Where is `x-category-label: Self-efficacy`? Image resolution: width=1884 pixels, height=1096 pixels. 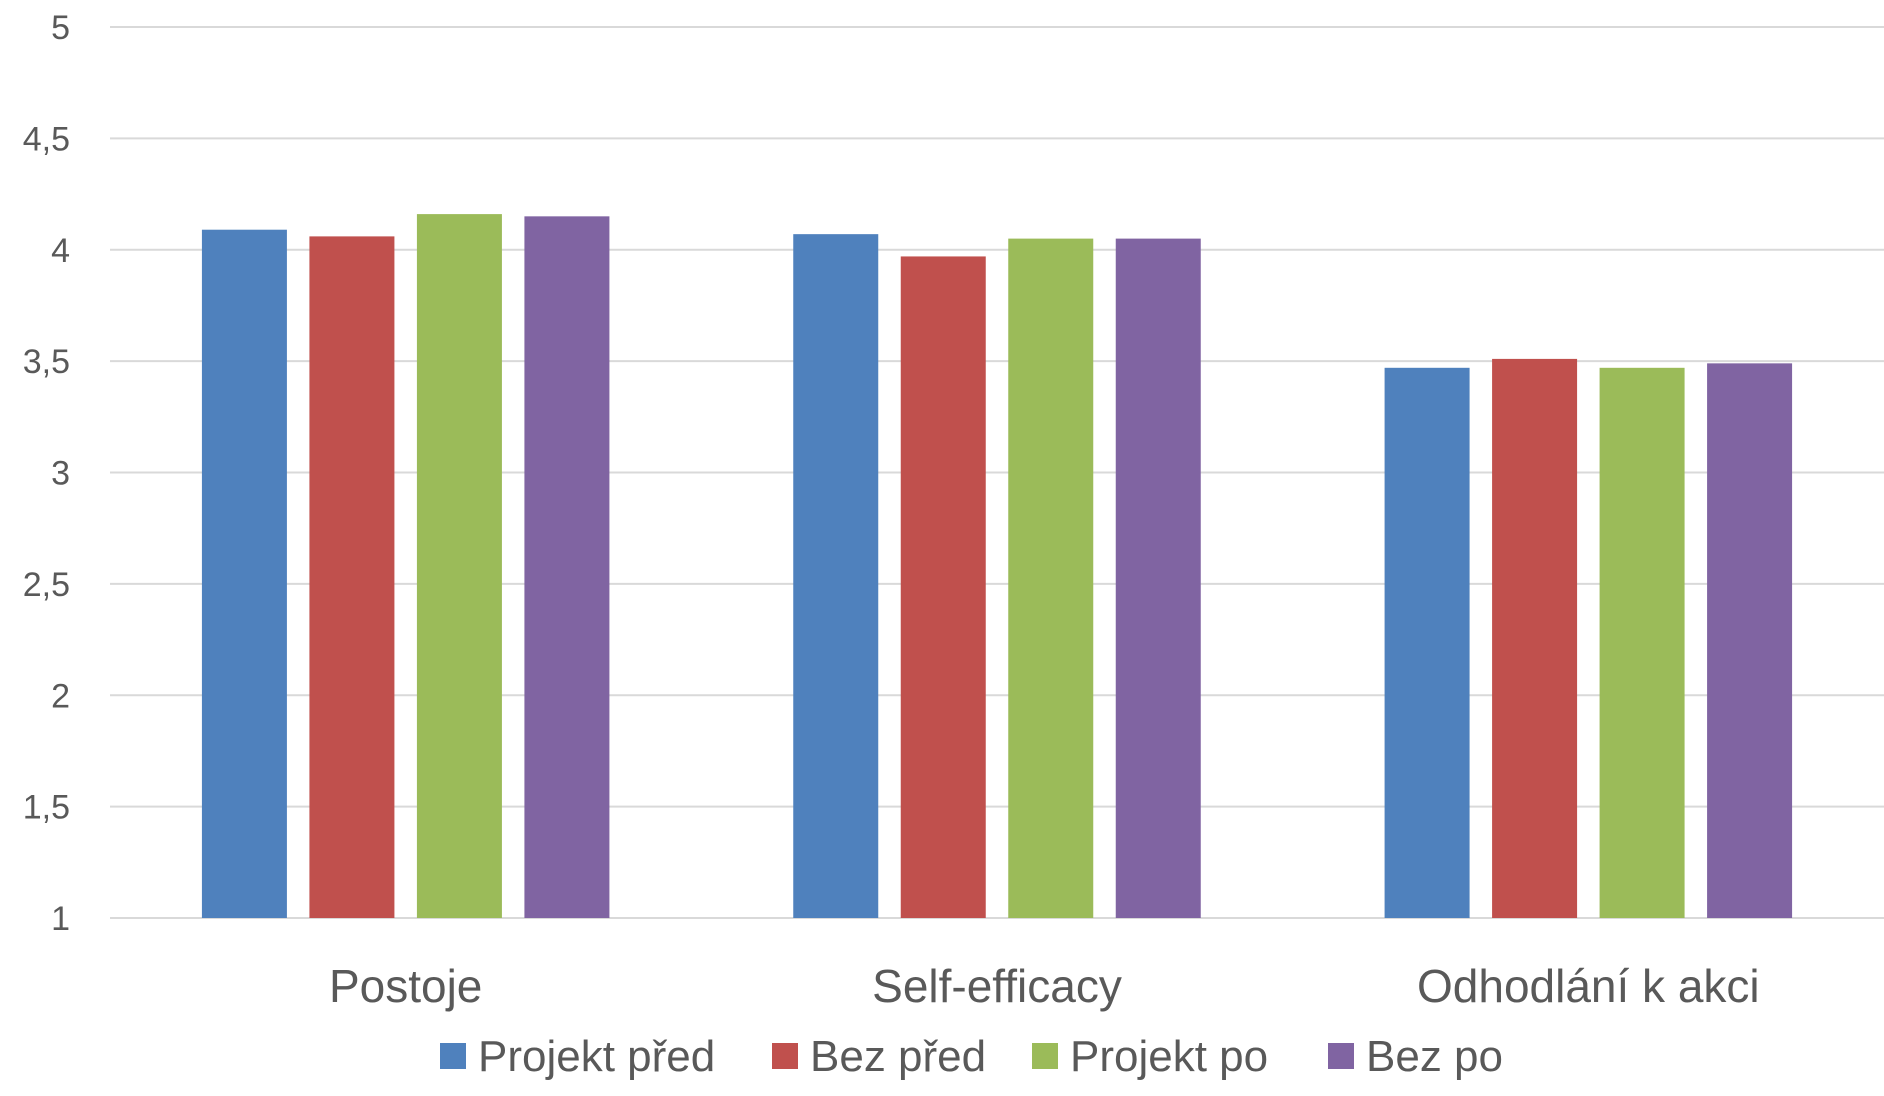 x-category-label: Self-efficacy is located at coordinates (997, 986).